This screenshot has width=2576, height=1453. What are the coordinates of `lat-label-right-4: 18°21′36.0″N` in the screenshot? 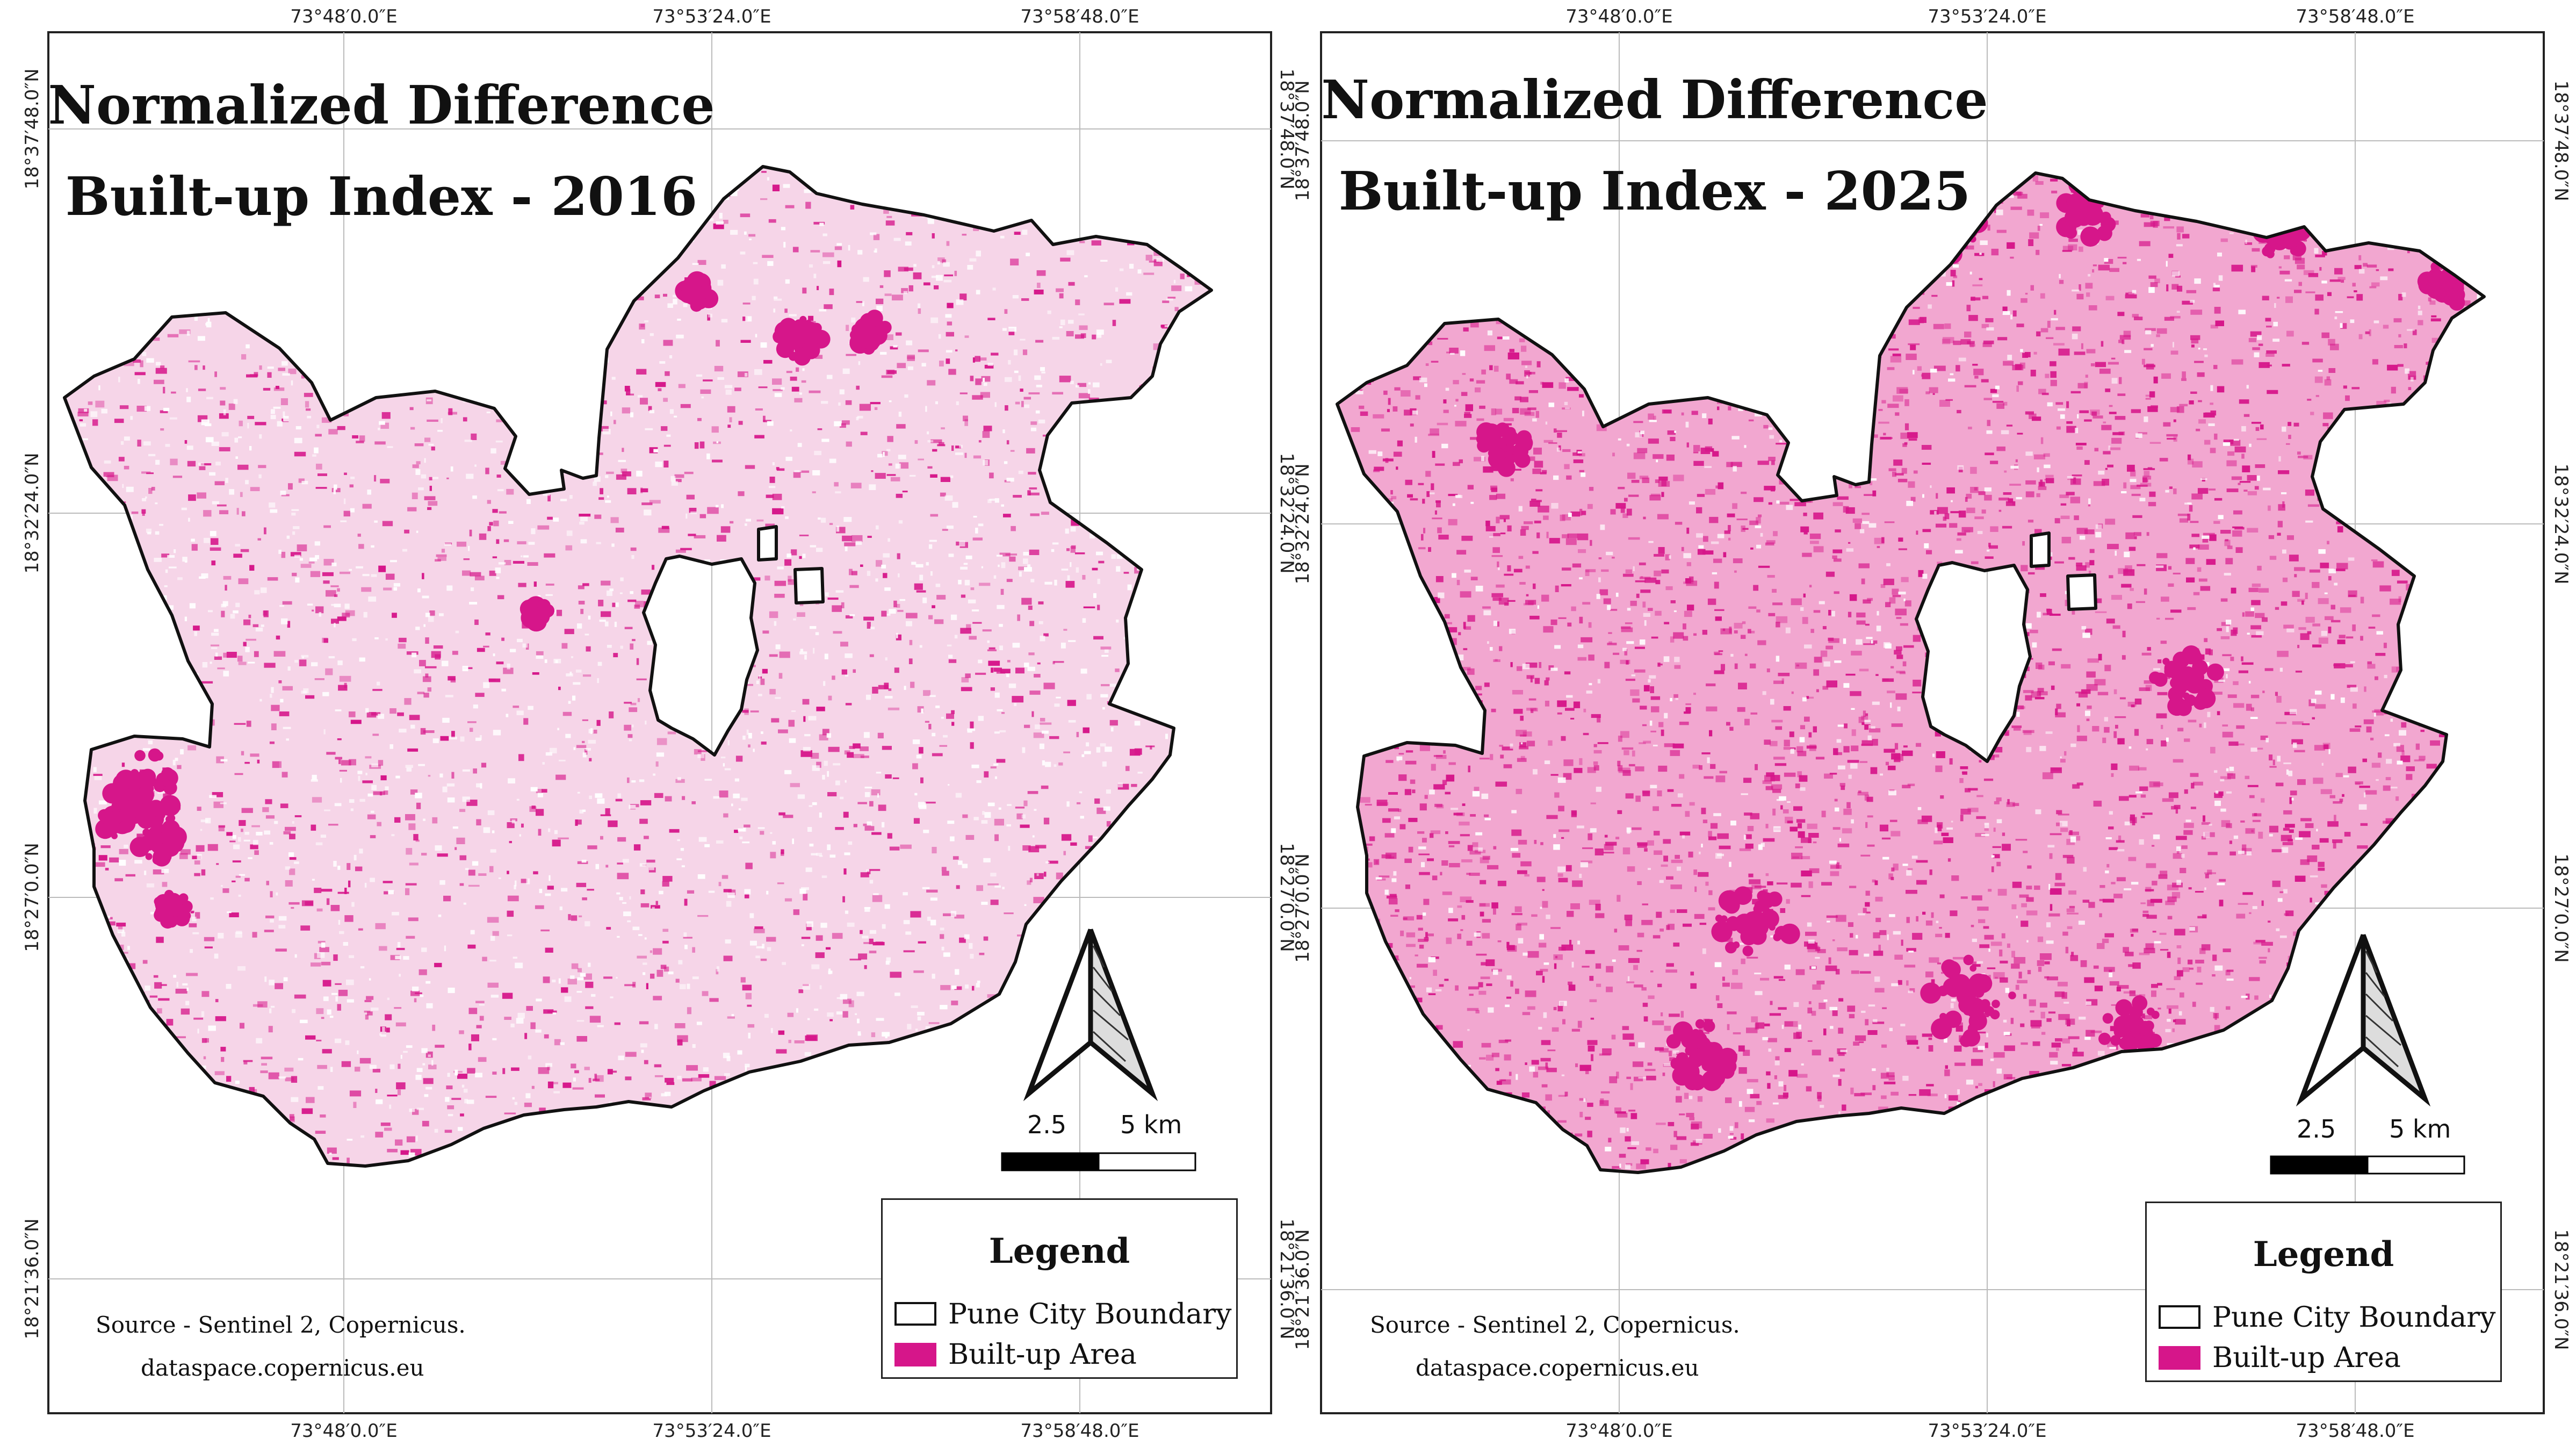 It's located at (2561, 1290).